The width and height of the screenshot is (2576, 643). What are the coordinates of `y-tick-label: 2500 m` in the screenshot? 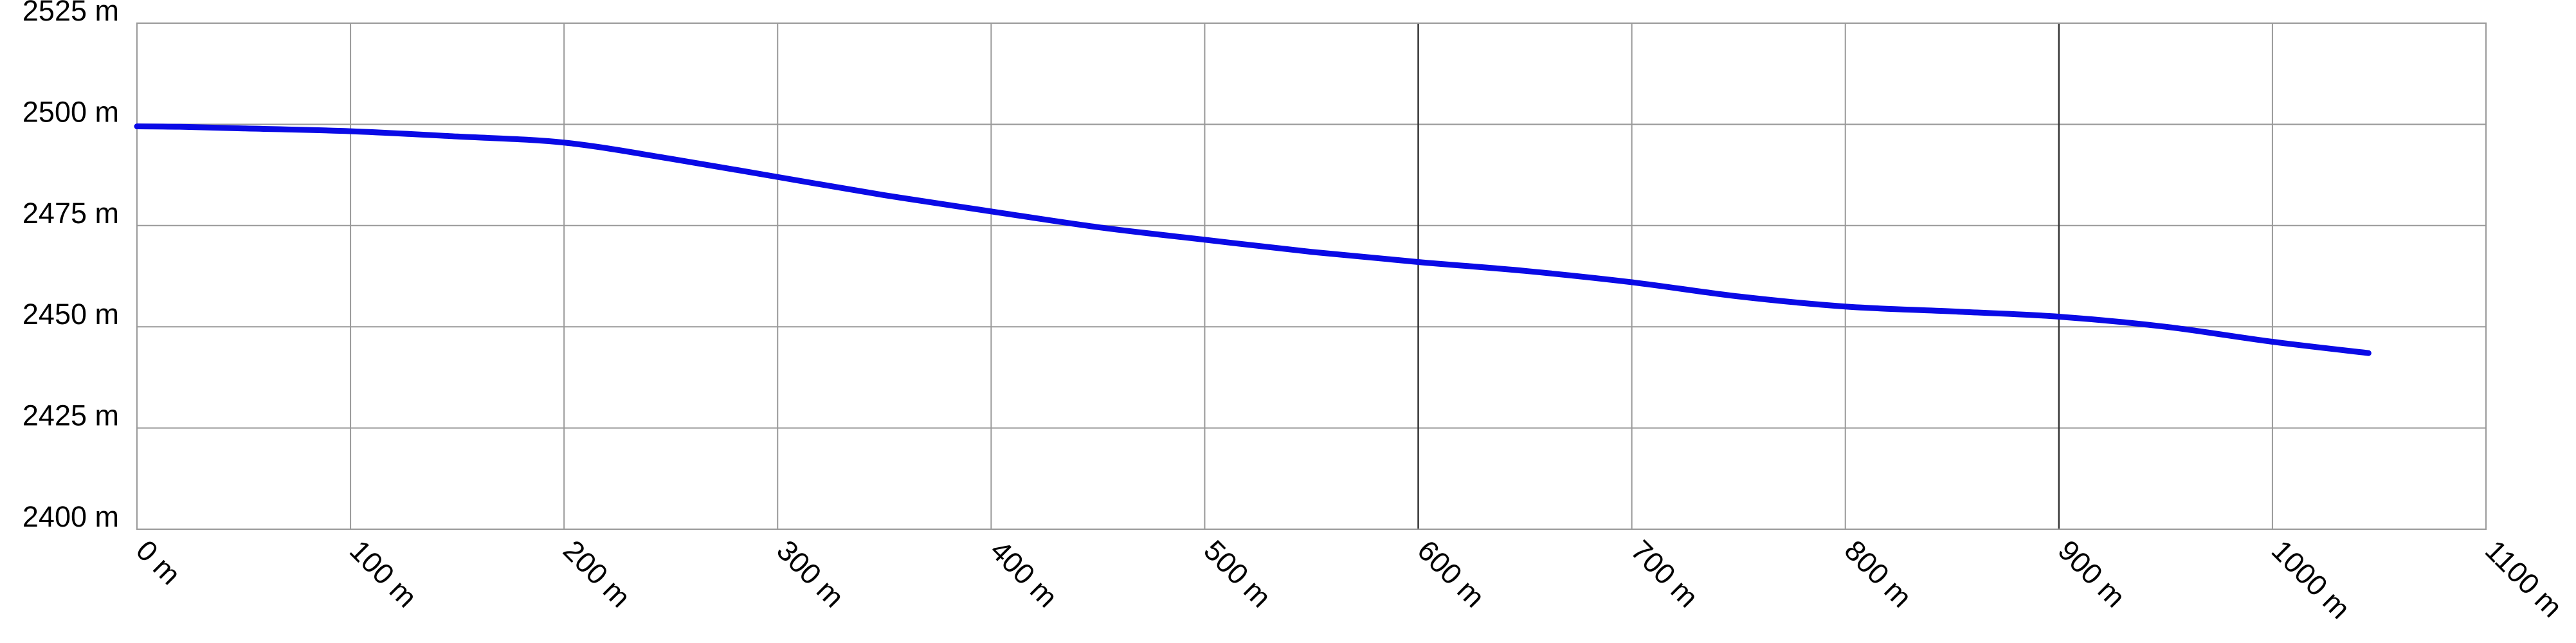 It's located at (71, 112).